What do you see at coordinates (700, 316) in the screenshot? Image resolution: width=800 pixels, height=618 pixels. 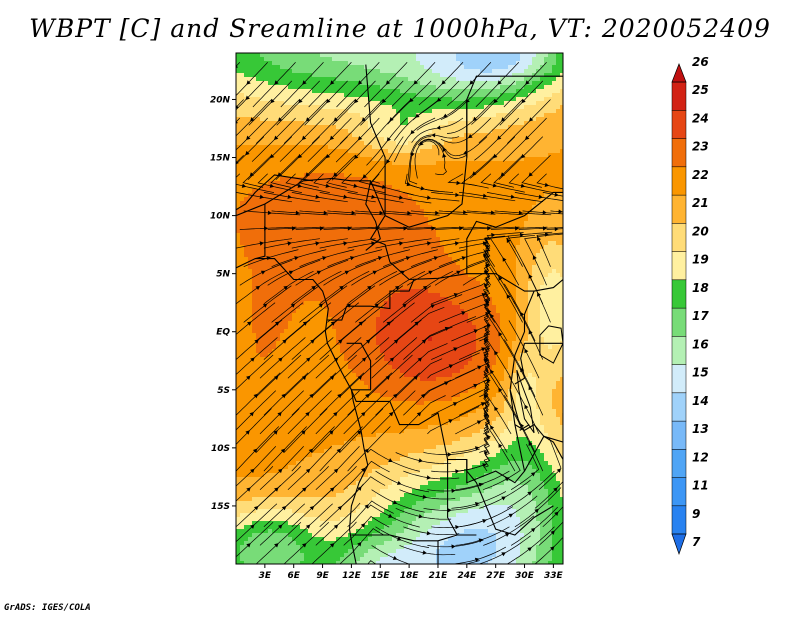 I see `colorbar-label: 17` at bounding box center [700, 316].